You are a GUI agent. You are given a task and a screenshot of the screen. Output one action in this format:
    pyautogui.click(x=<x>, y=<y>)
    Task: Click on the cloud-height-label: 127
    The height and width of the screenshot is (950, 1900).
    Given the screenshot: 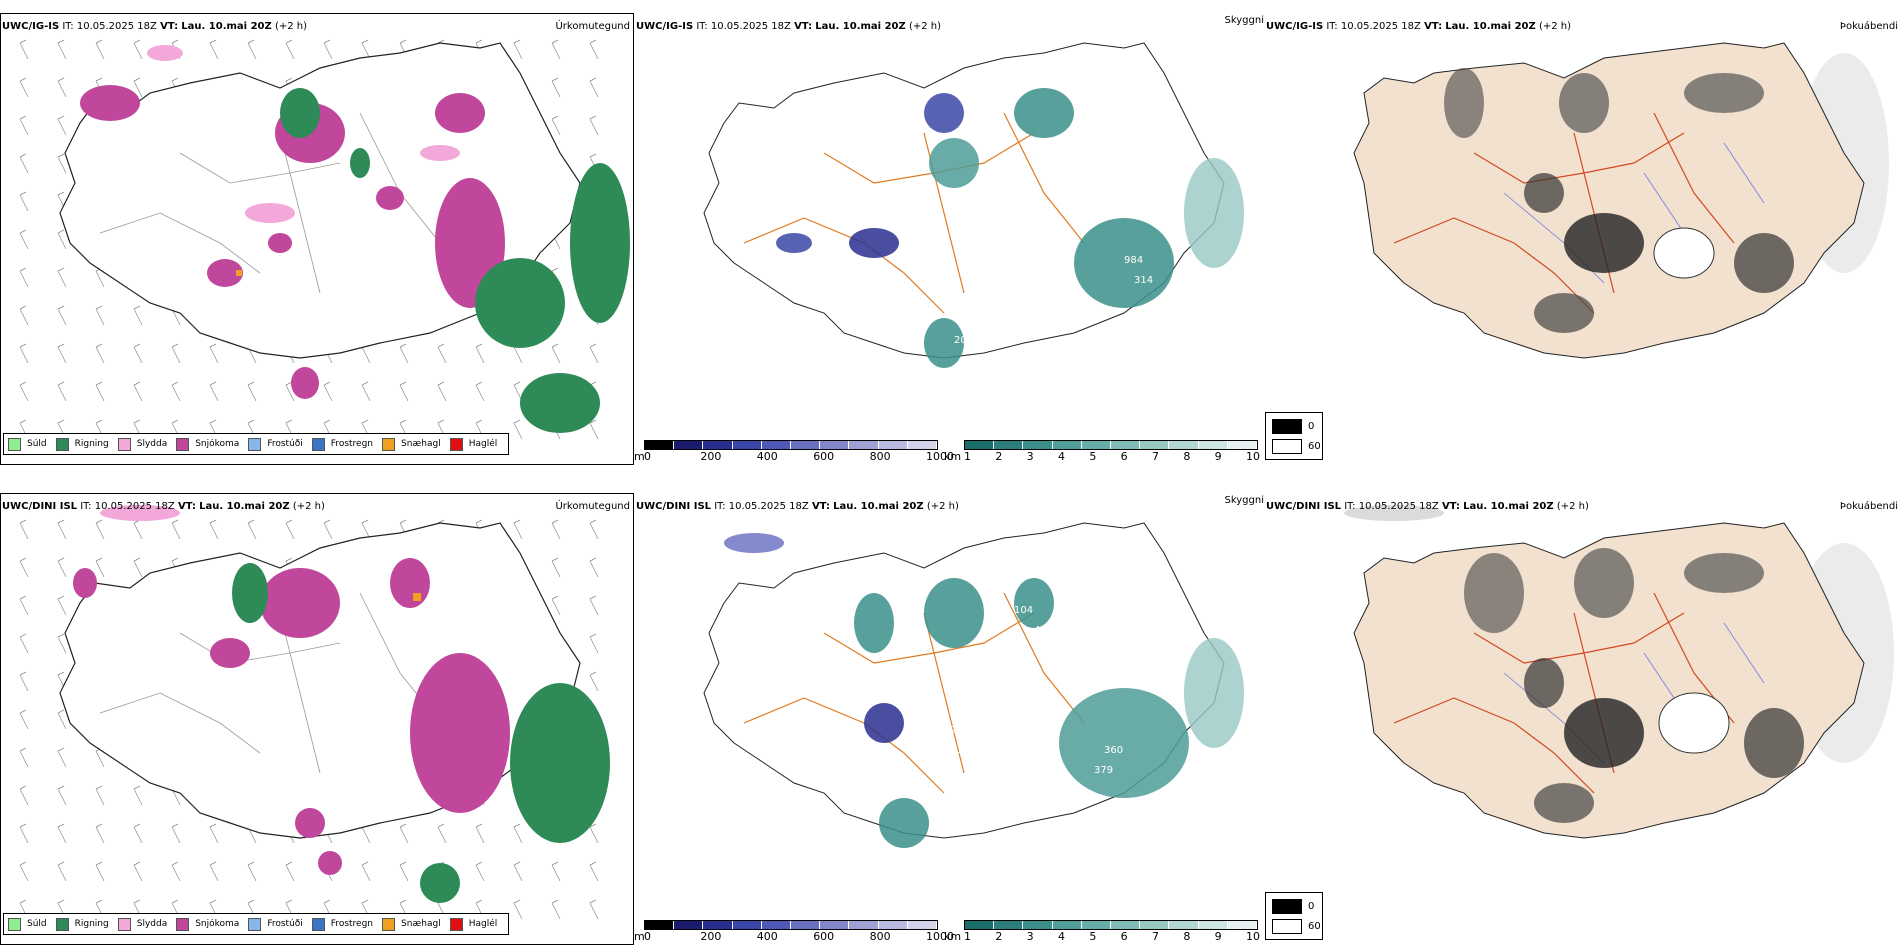 What is the action you would take?
    pyautogui.click(x=988, y=120)
    